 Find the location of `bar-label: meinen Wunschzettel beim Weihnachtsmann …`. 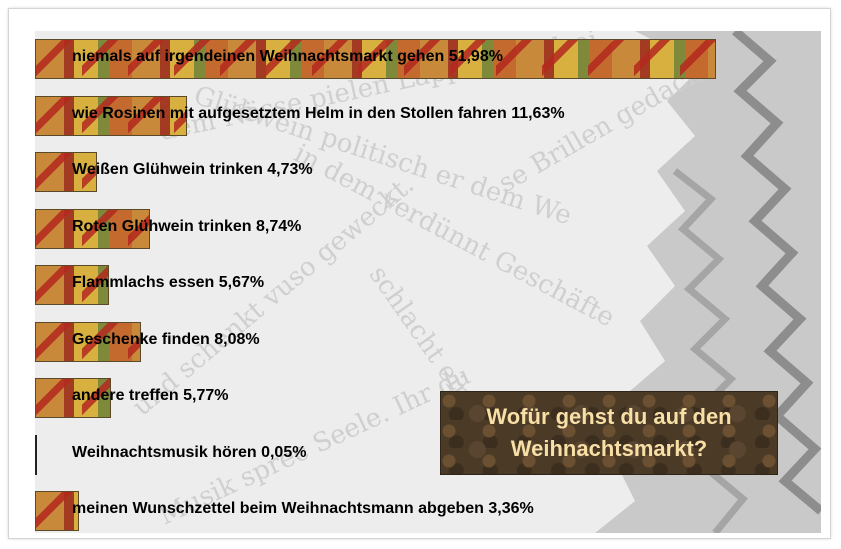

bar-label: meinen Wunschzettel beim Weihnachtsmann … is located at coordinates (303, 508).